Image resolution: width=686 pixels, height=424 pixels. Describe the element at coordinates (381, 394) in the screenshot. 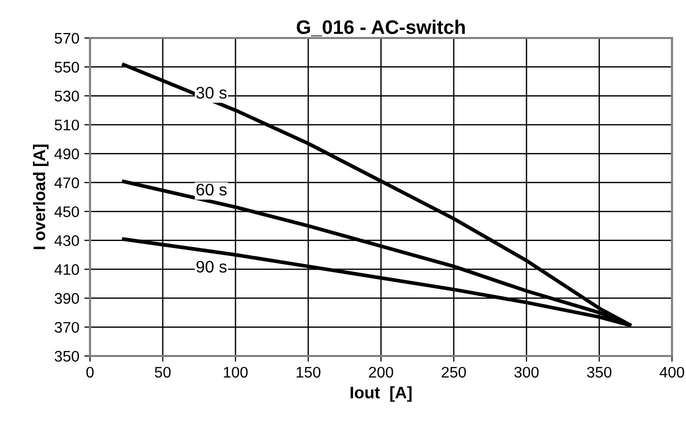

I see `x-axis-title: Iout [A]` at that location.